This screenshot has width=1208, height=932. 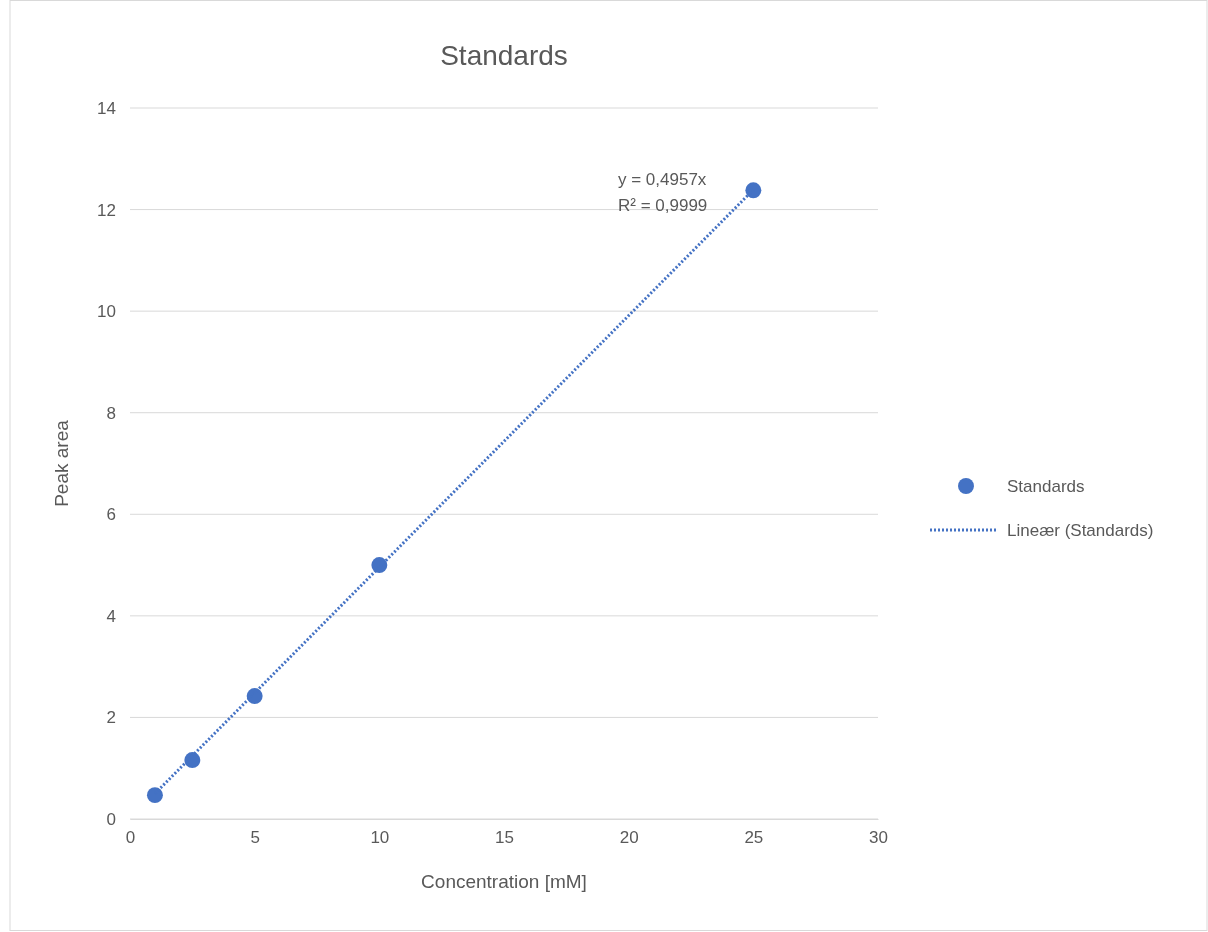 I want to click on x-tick-label: 0, so click(x=130, y=838).